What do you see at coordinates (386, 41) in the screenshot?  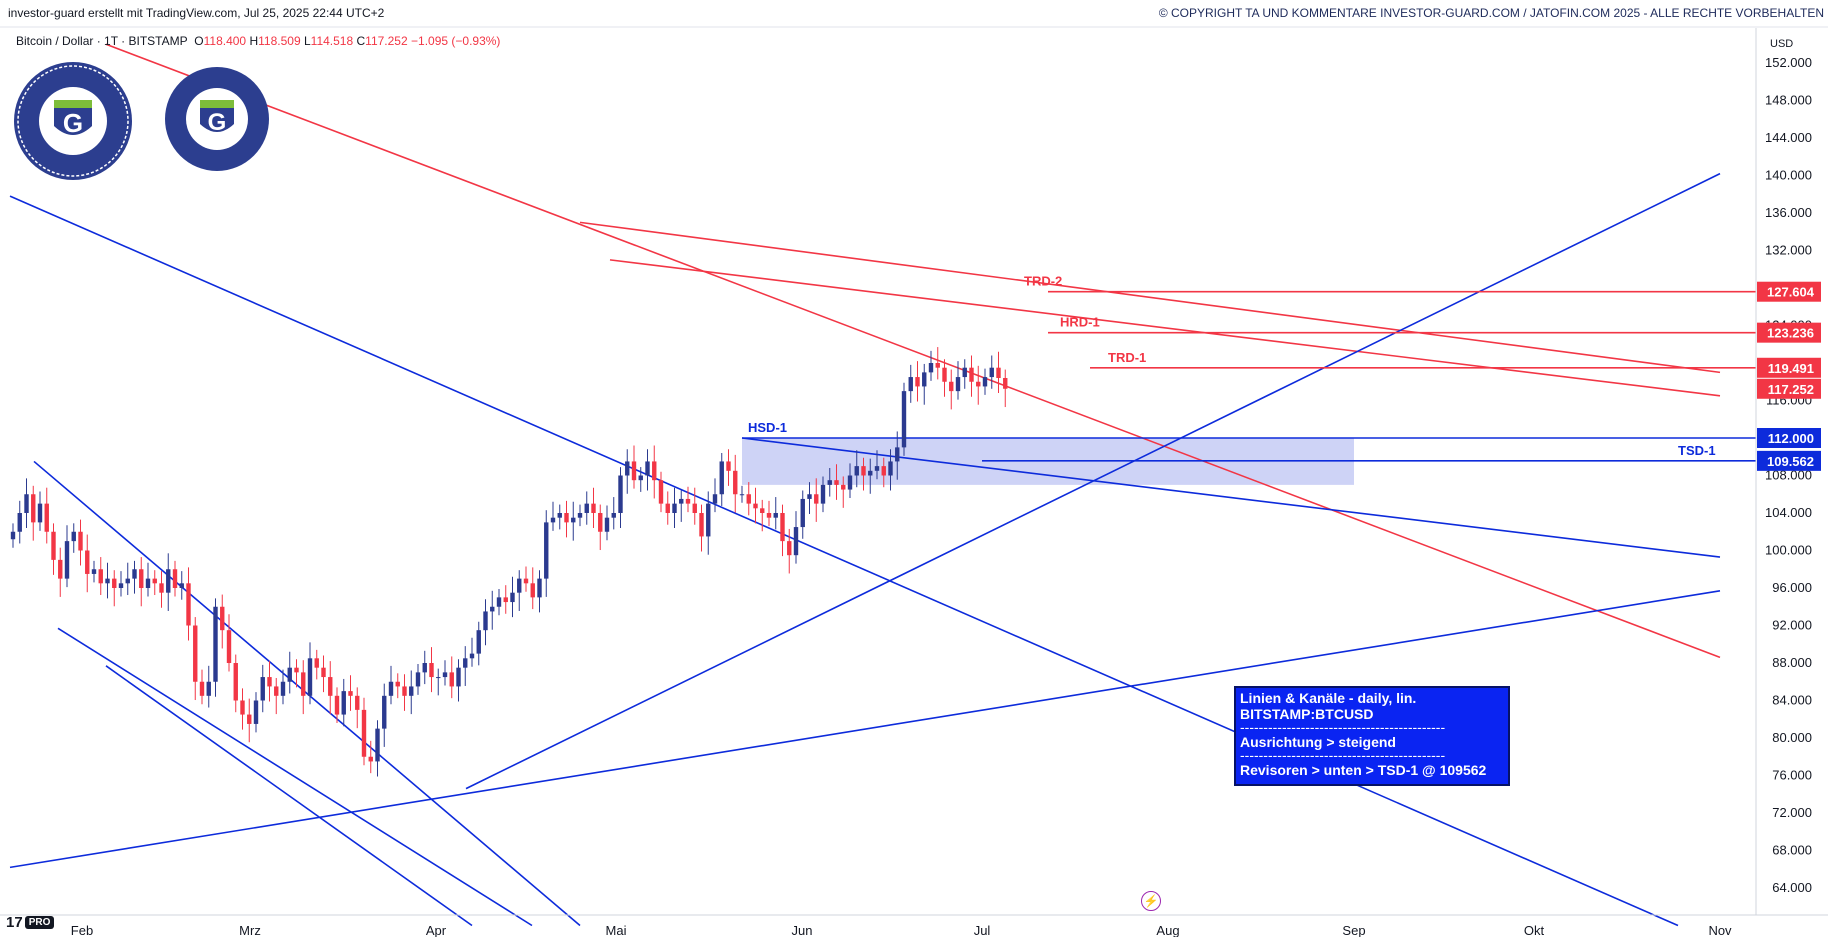 I see `close-value: 117.252` at bounding box center [386, 41].